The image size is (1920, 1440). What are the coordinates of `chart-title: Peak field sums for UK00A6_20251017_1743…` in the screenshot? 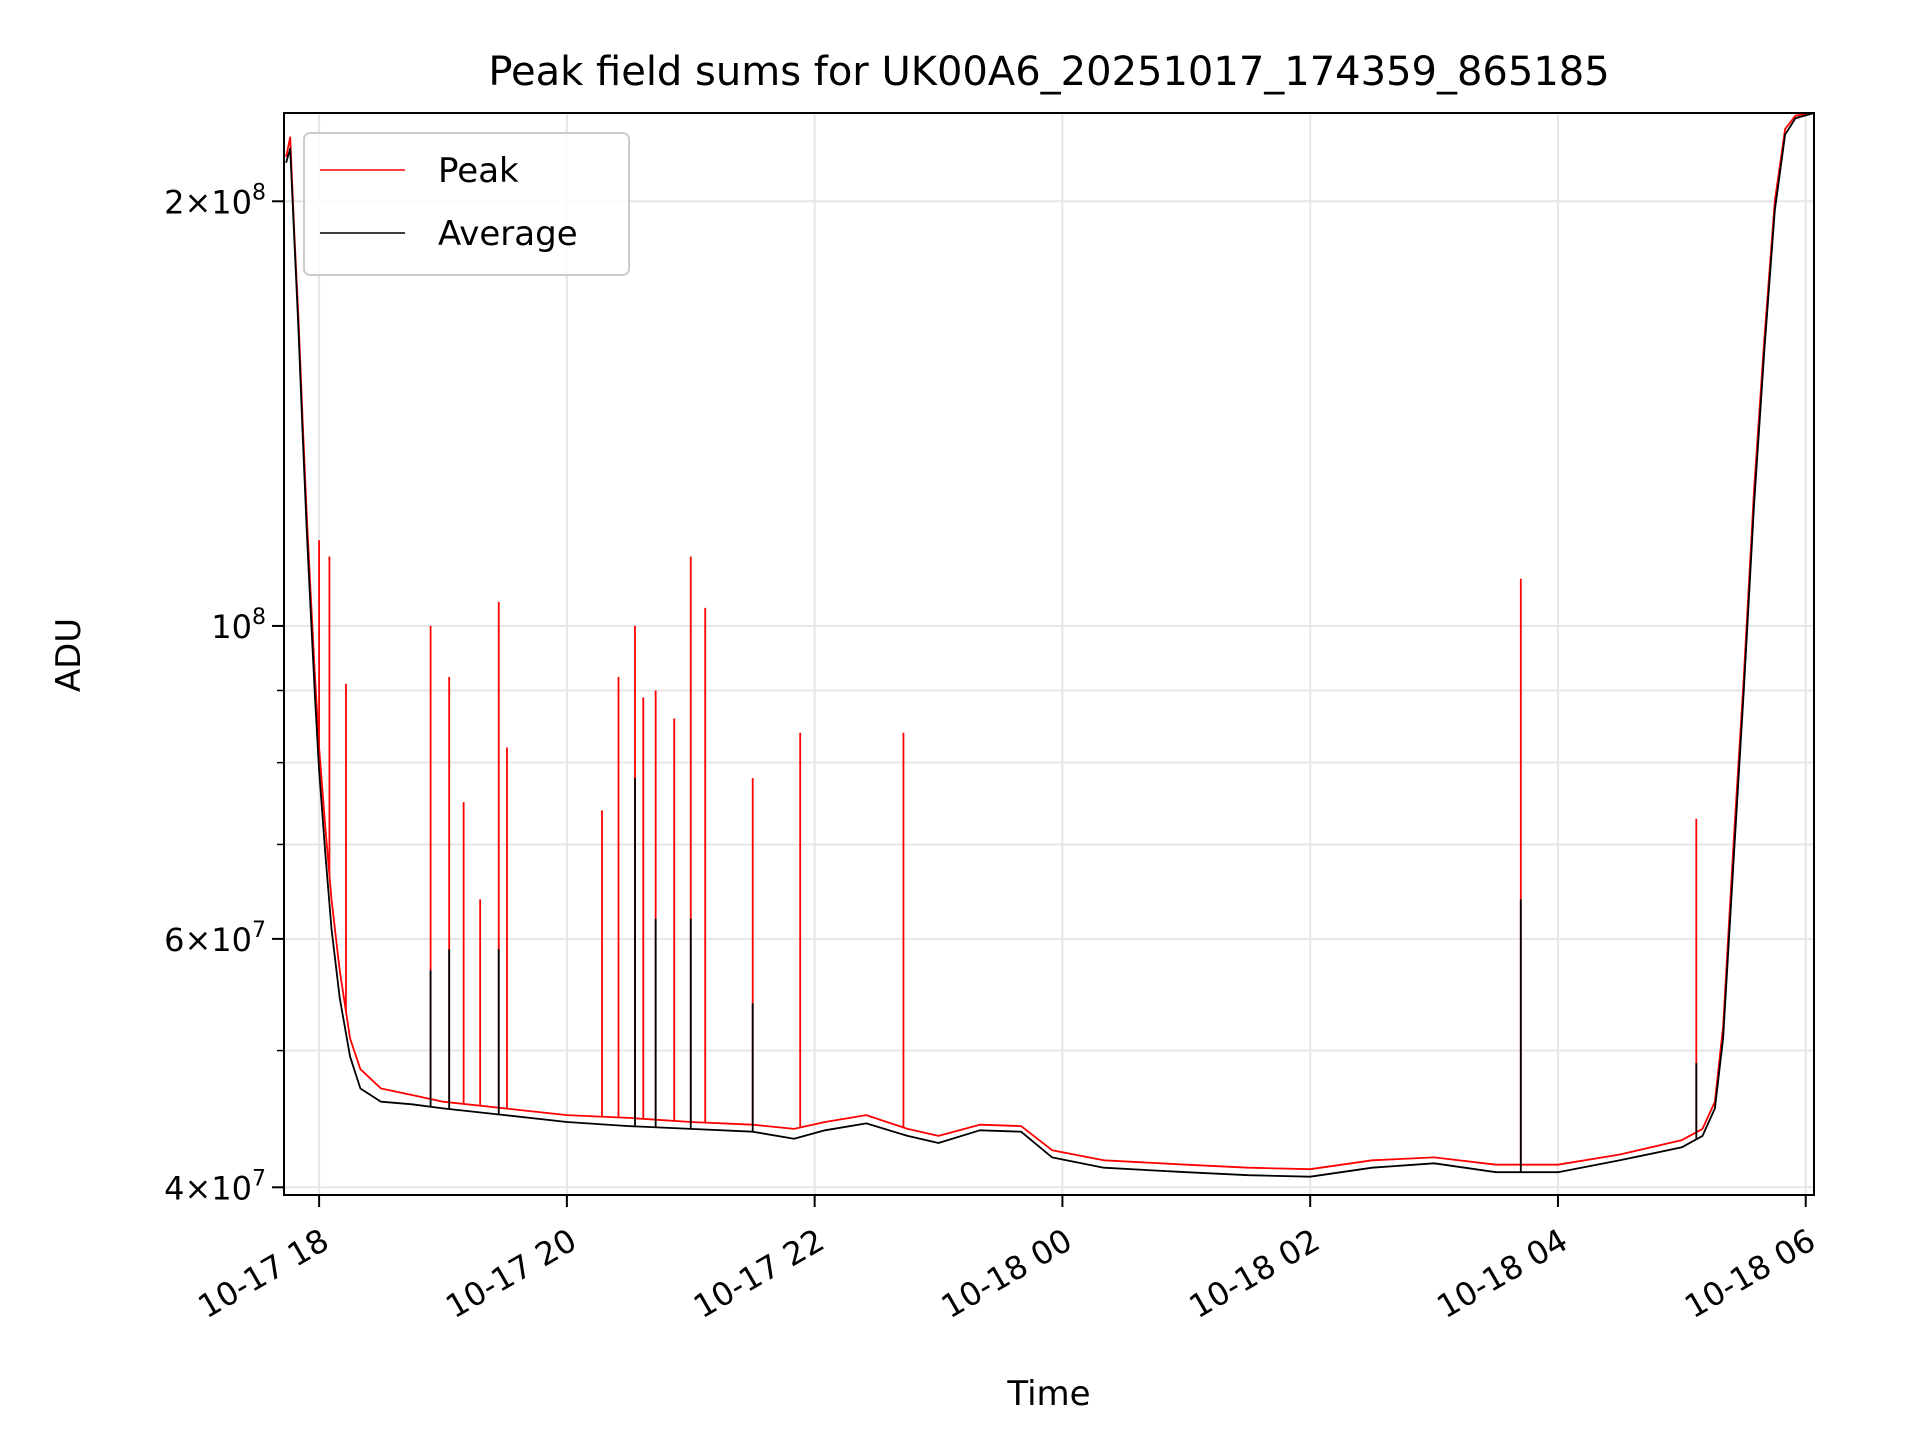 It's located at (1048, 72).